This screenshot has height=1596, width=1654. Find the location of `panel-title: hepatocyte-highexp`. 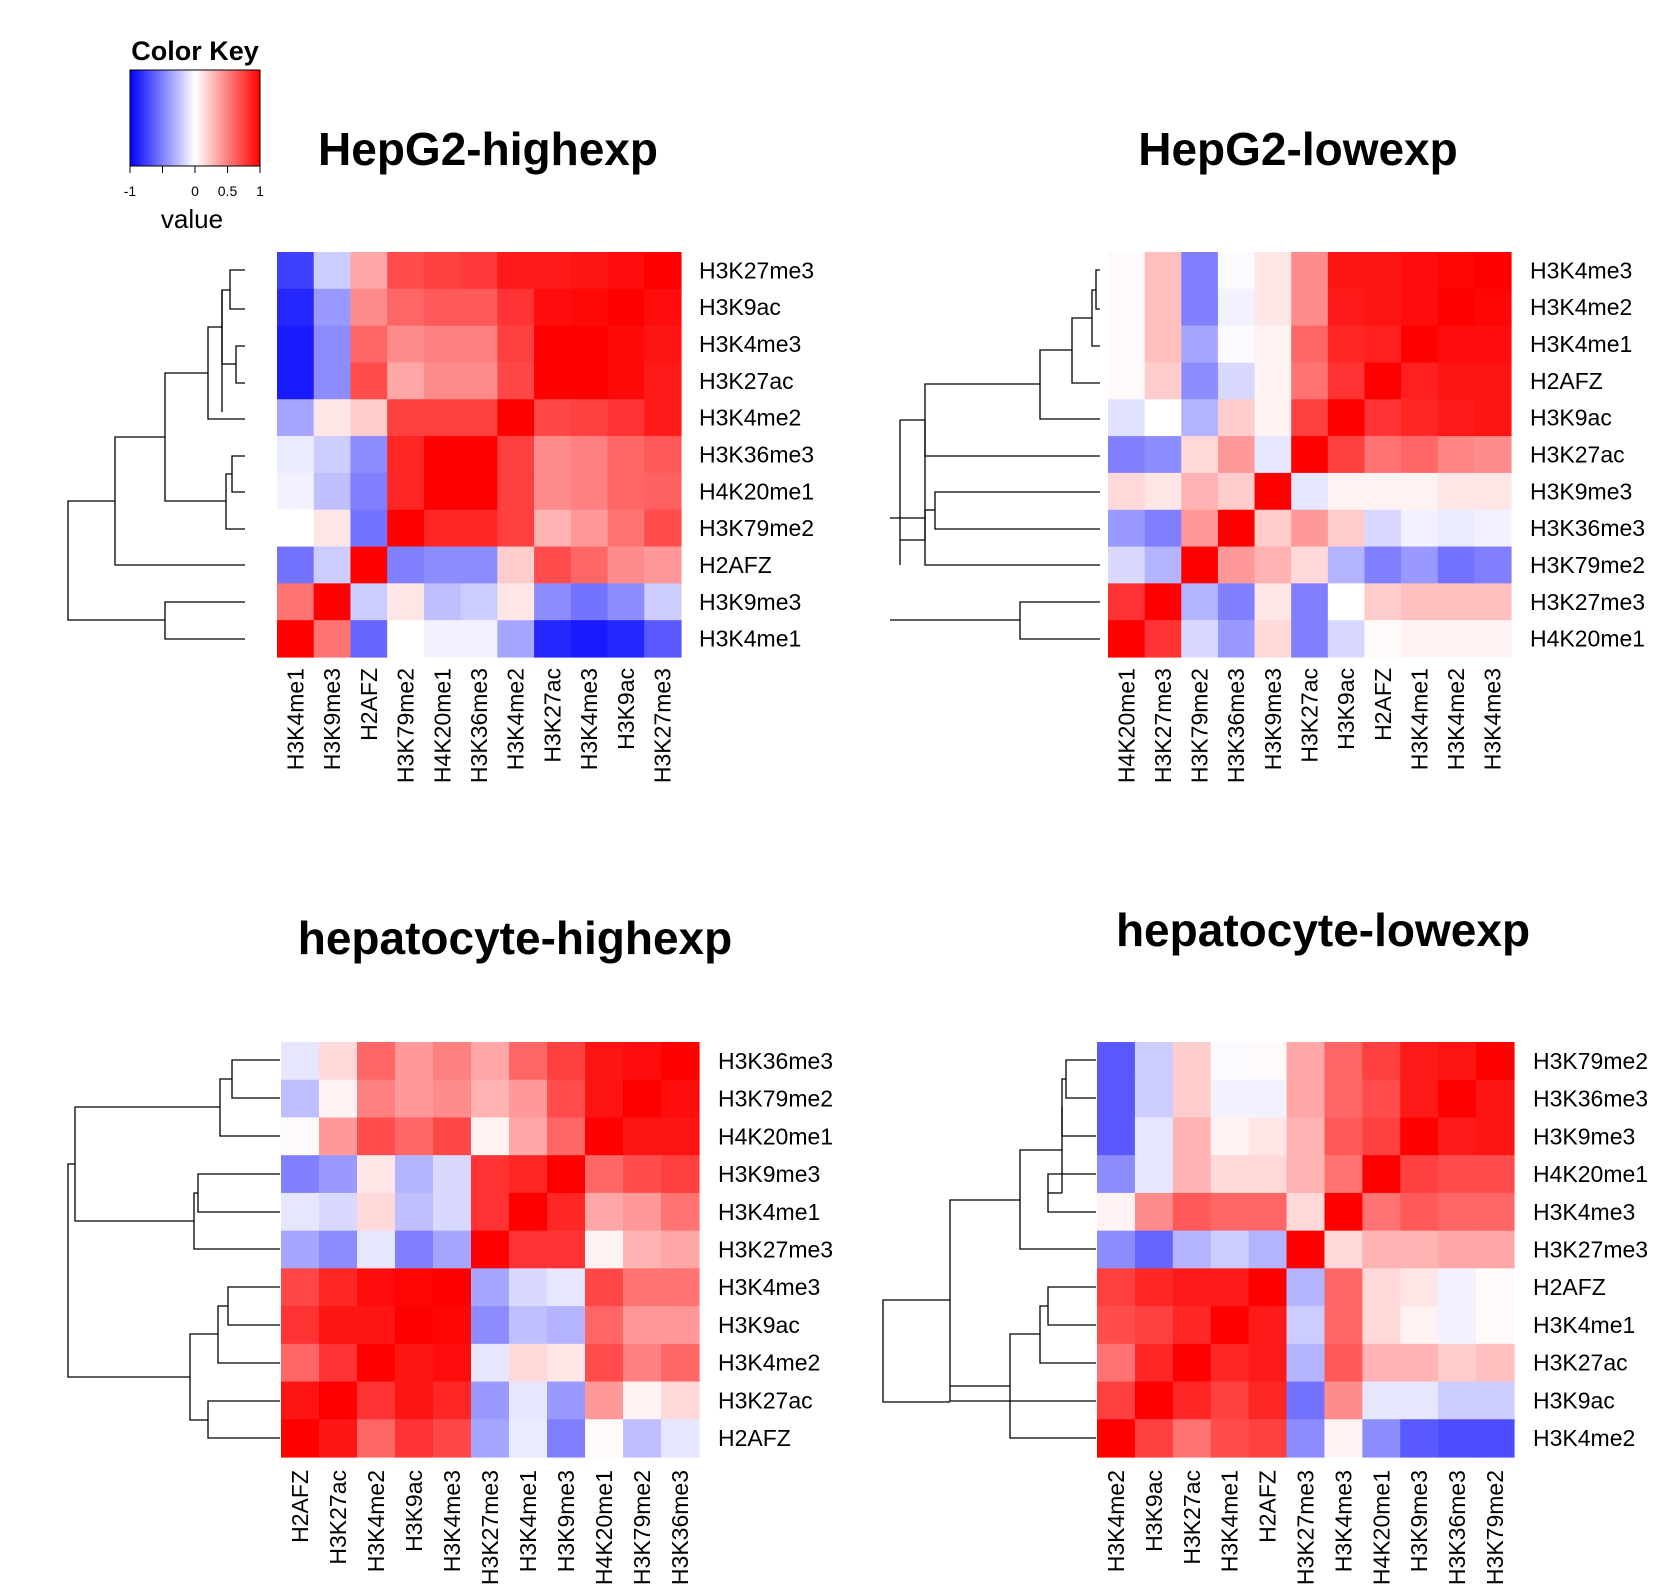

panel-title: hepatocyte-highexp is located at coordinates (515, 938).